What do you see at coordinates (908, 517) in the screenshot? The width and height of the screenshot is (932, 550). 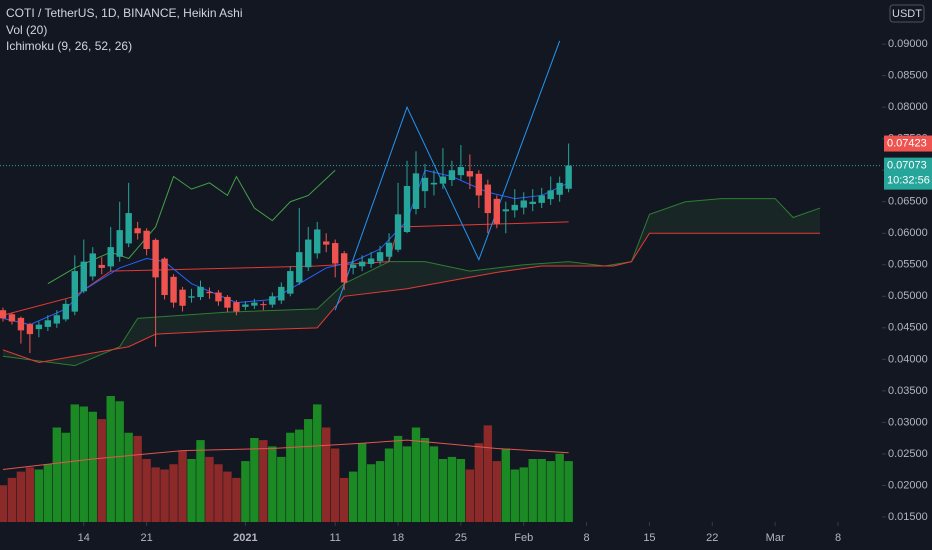 I see `y-tick-label: 0.01500` at bounding box center [908, 517].